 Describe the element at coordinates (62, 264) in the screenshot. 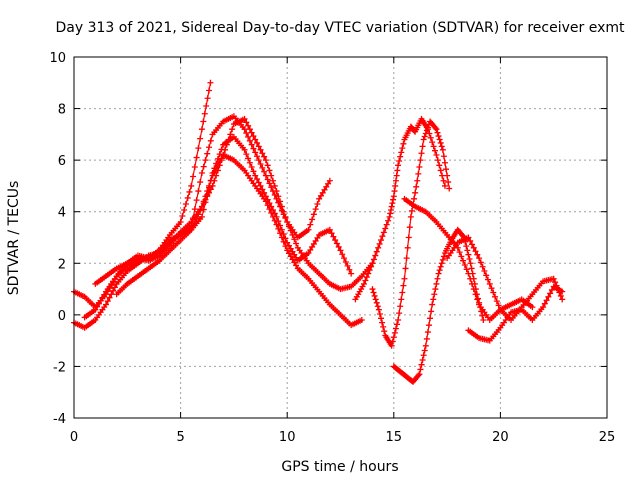

I see `y-tick-label: 2` at that location.